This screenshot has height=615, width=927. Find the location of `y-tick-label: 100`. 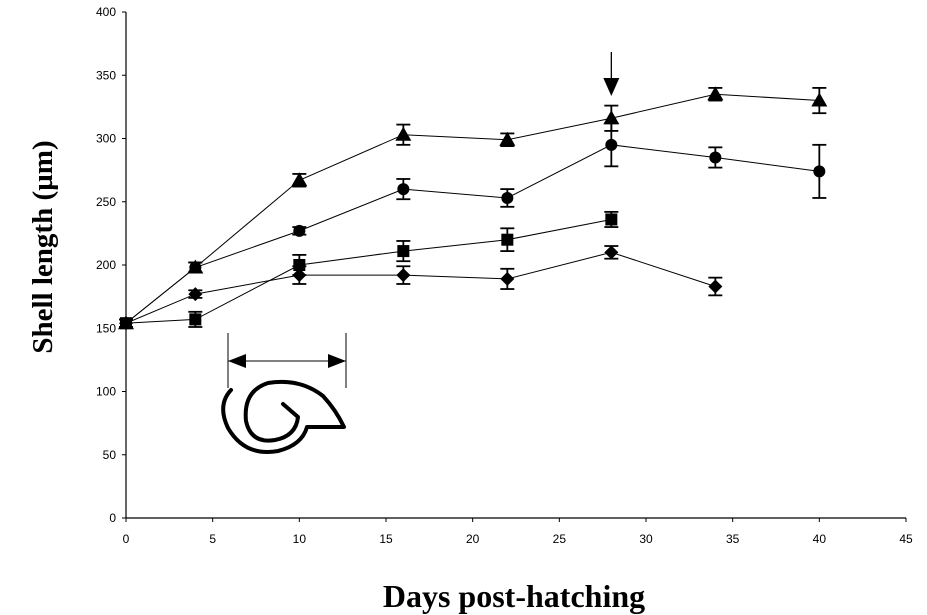

y-tick-label: 100 is located at coordinates (106, 392).